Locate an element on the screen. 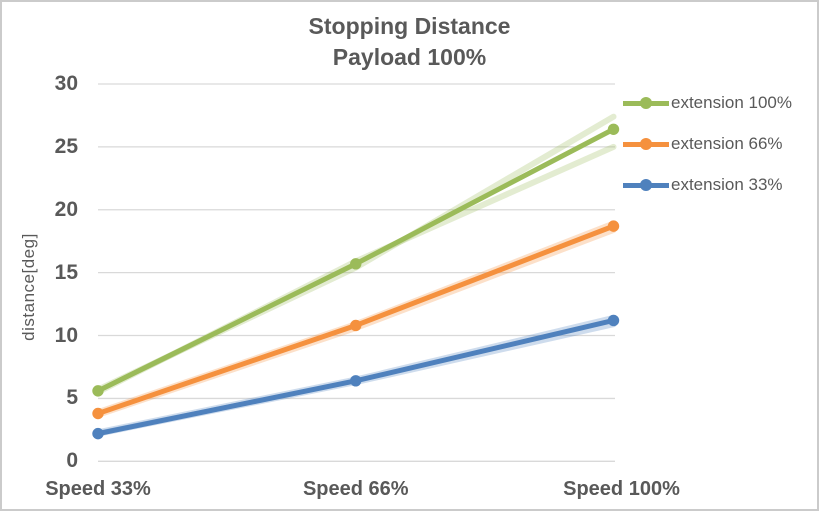 The width and height of the screenshot is (819, 511). legend-item: extension 66% is located at coordinates (707, 144).